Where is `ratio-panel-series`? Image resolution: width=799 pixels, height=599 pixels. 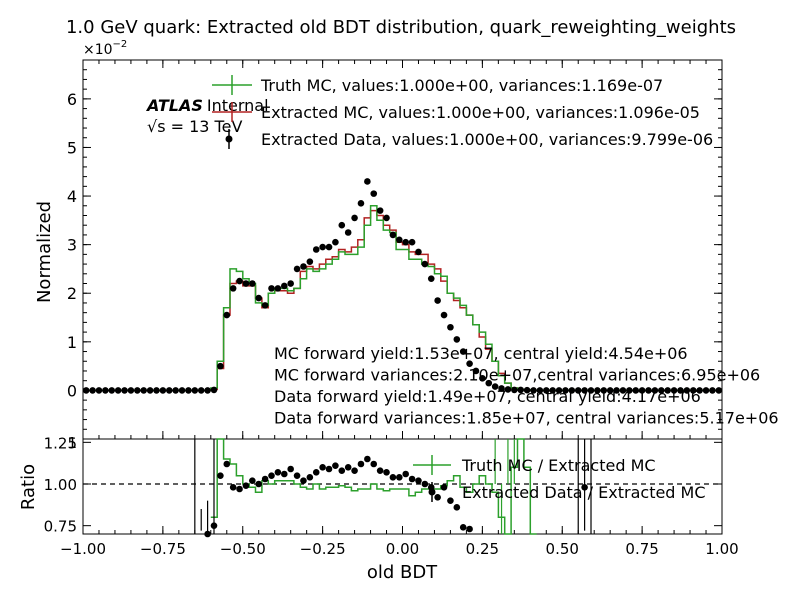 ratio-panel-series is located at coordinates (402, 488).